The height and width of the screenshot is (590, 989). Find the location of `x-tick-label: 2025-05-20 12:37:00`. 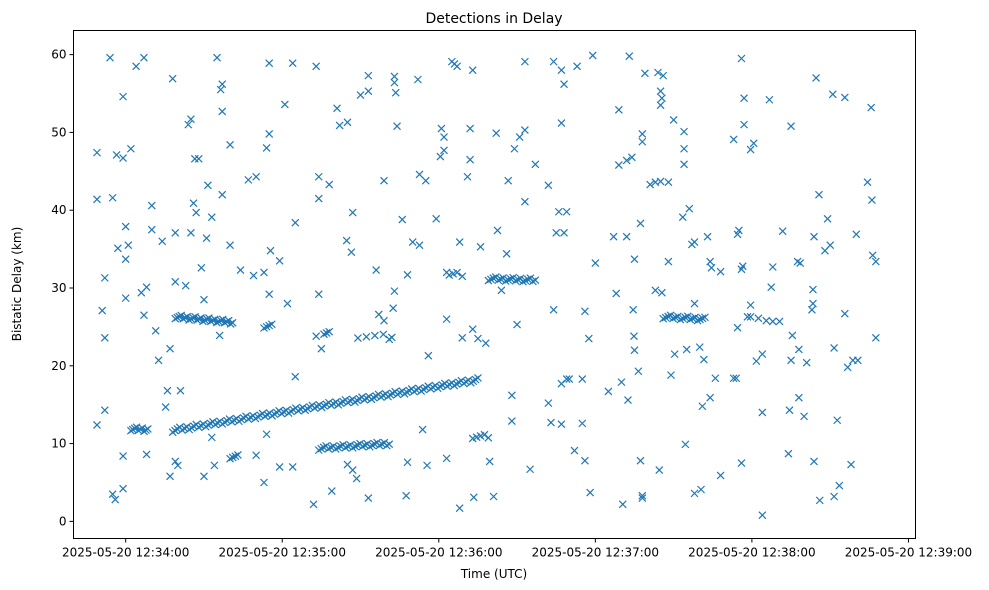

x-tick-label: 2025-05-20 12:37:00 is located at coordinates (595, 553).